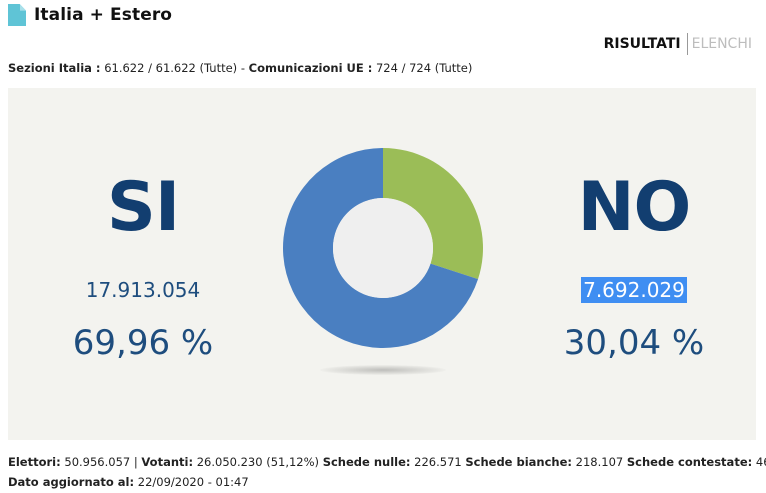  I want to click on comunicazioni-ue-value: 724 / 724 (Tutte), so click(424, 68).